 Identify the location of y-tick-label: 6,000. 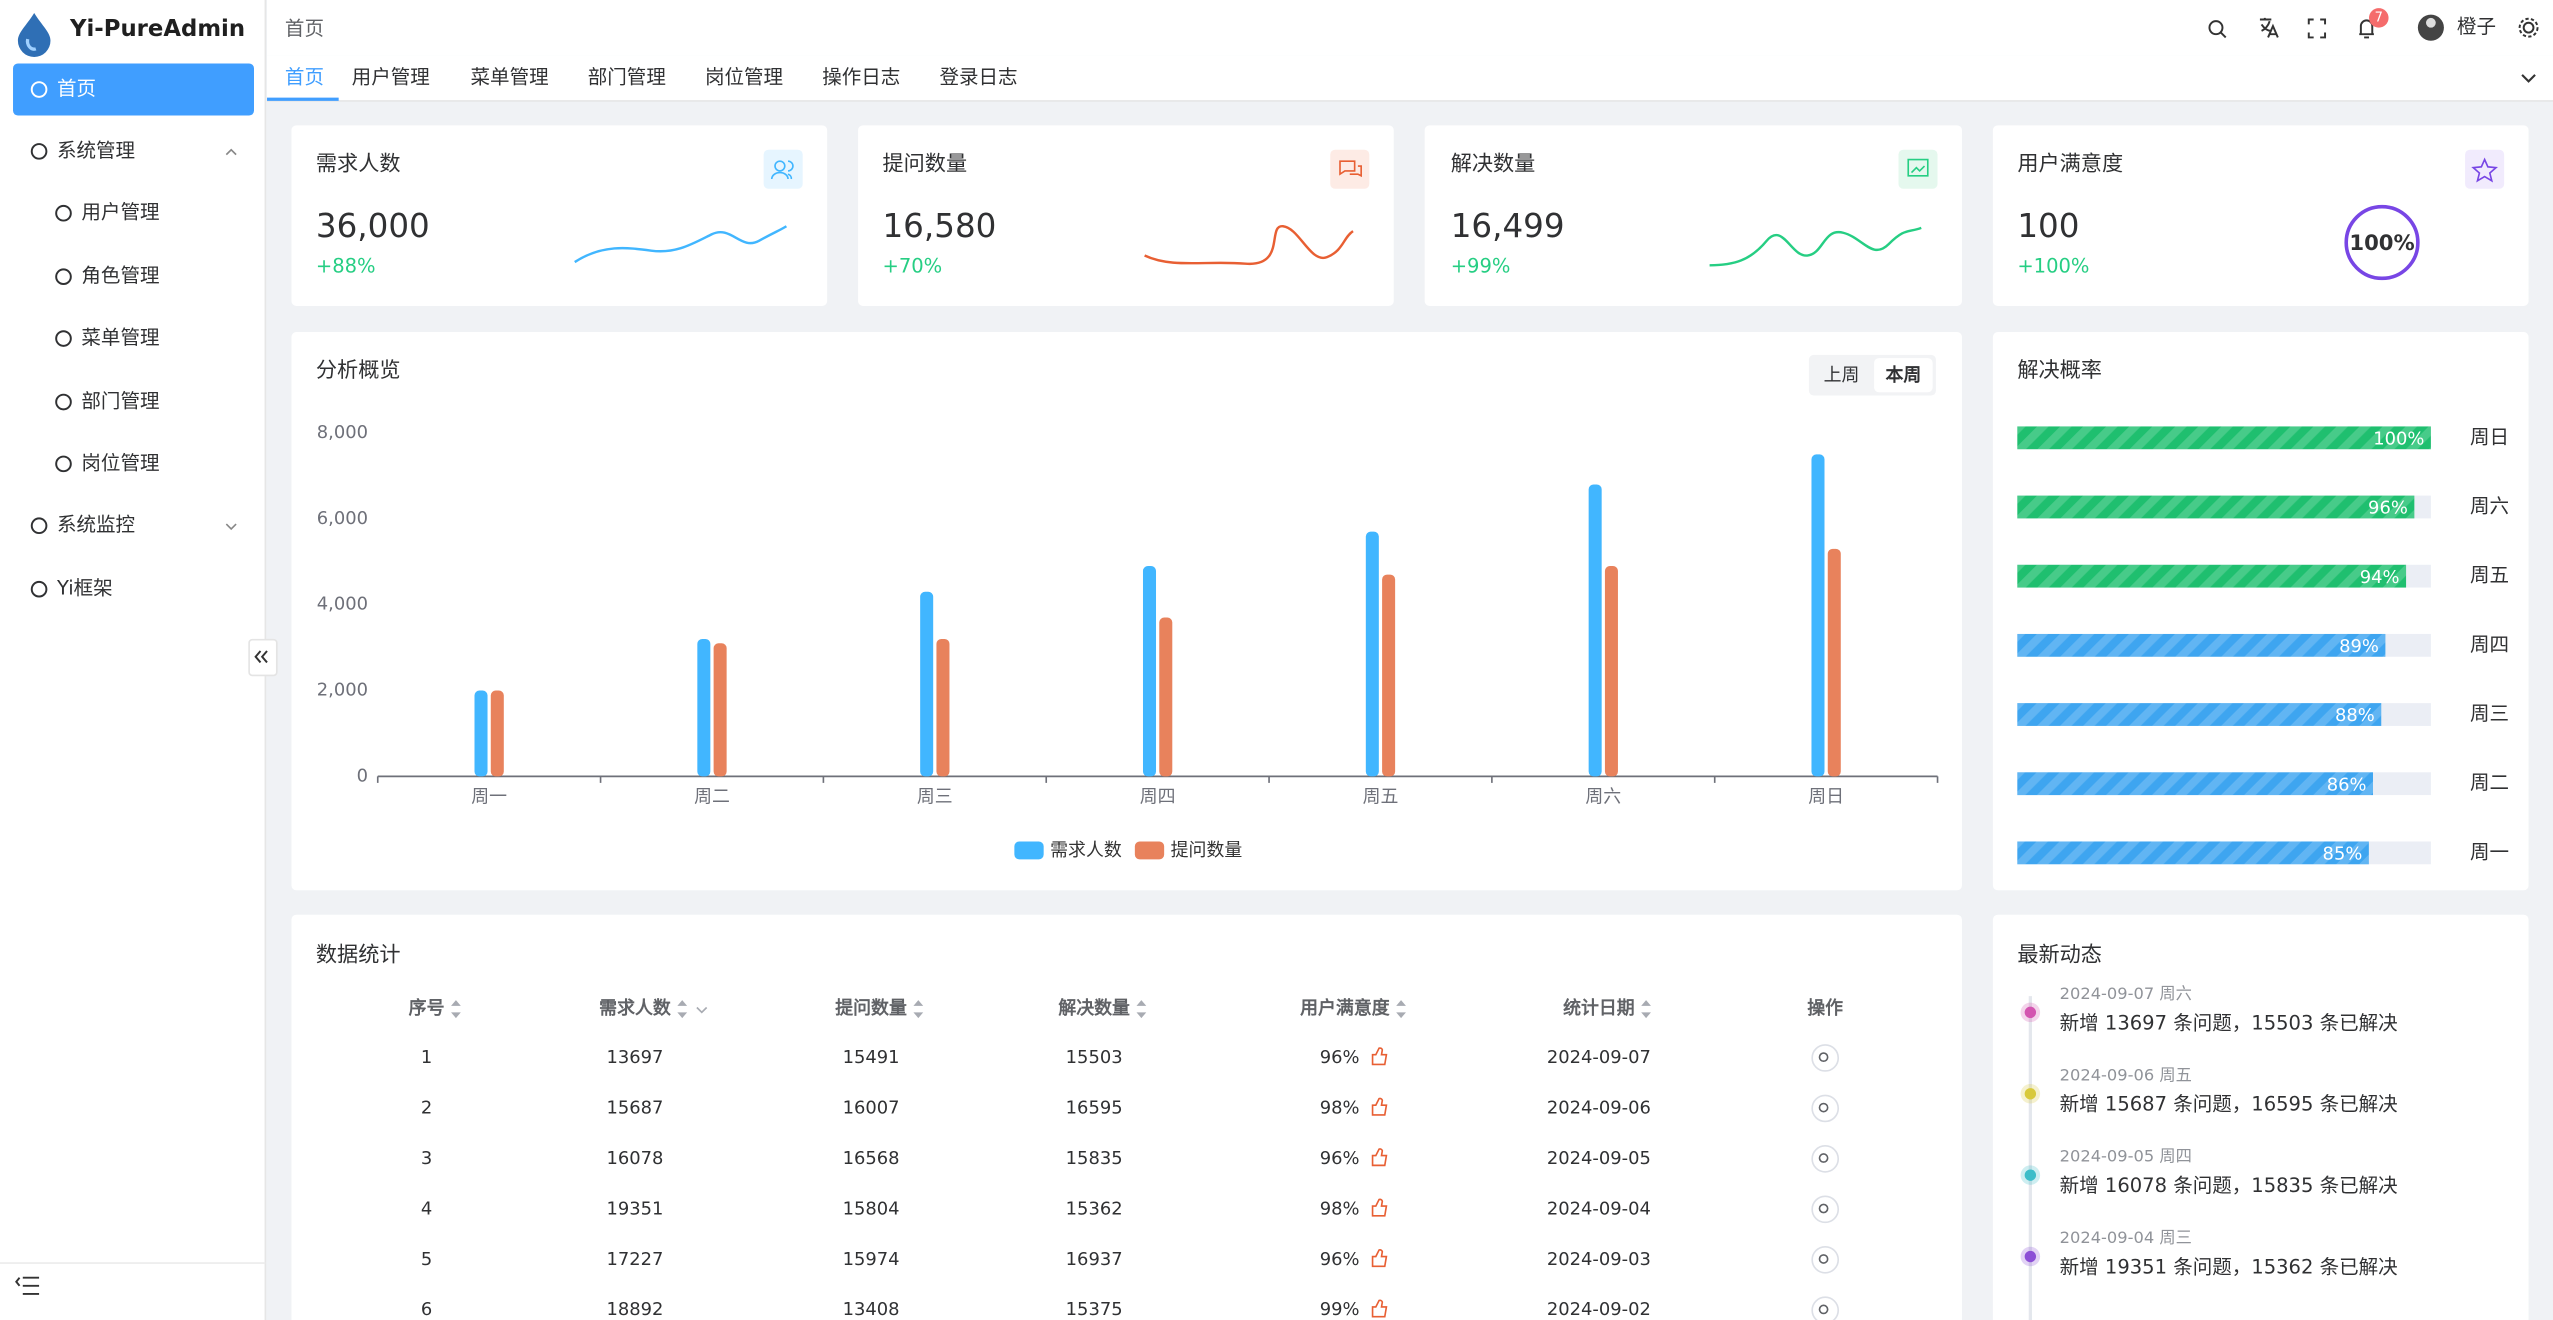
(342, 518).